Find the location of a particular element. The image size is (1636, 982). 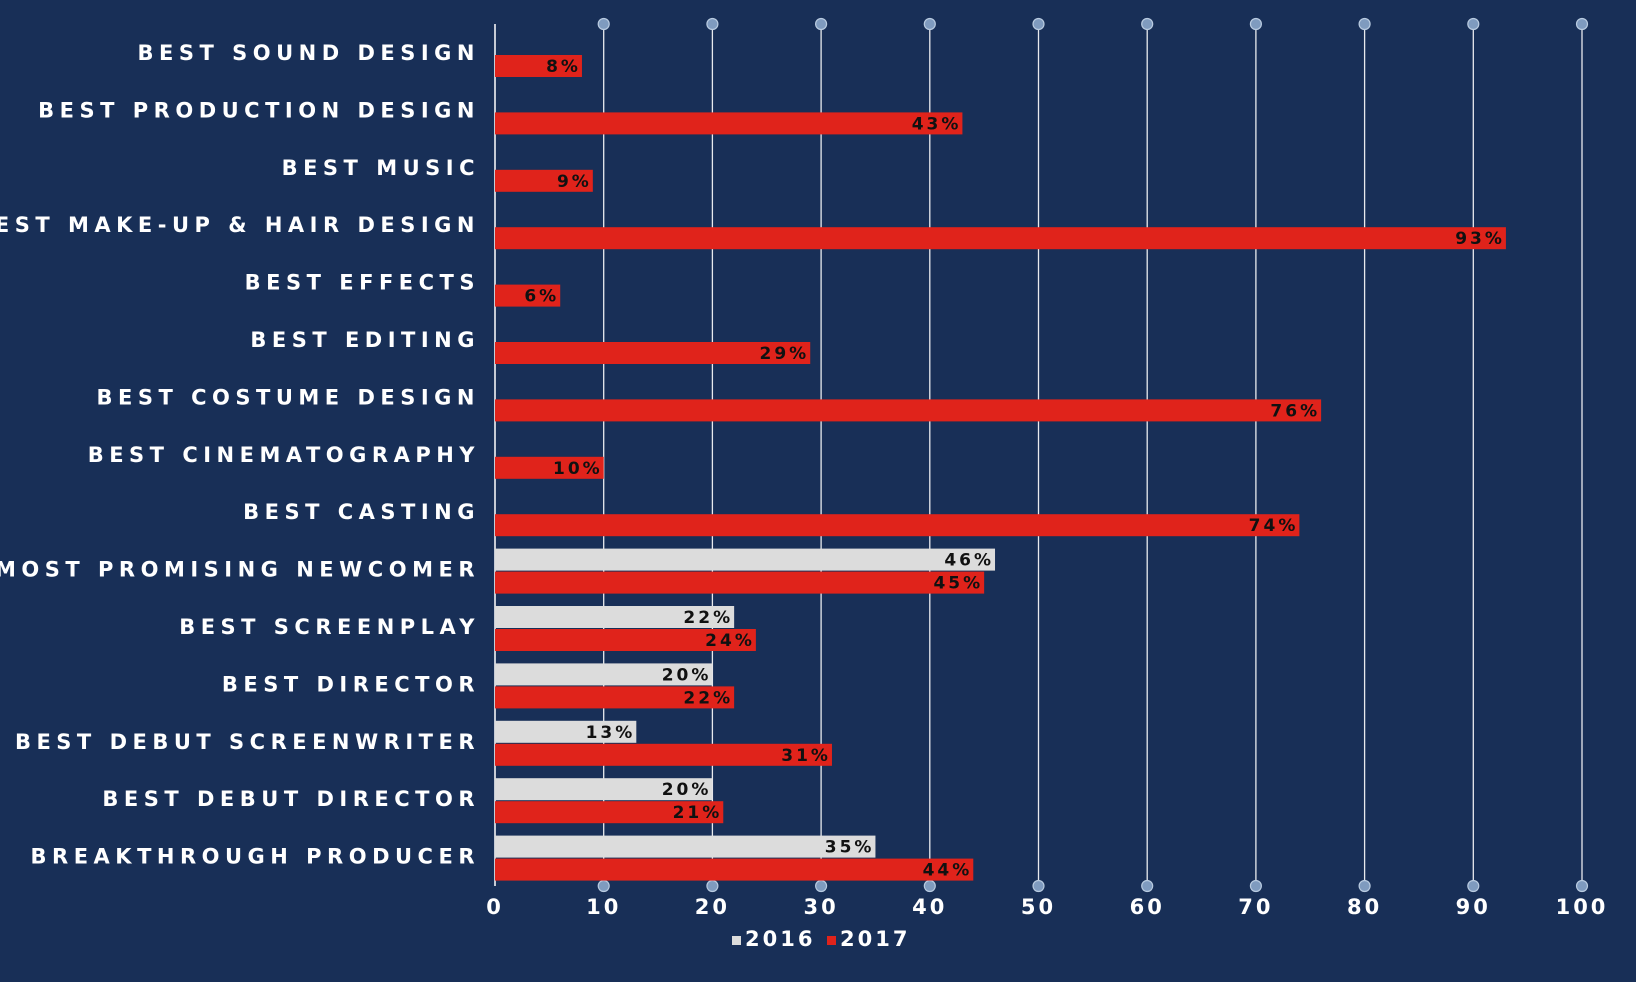

x-tick-label: 60 is located at coordinates (1147, 907).